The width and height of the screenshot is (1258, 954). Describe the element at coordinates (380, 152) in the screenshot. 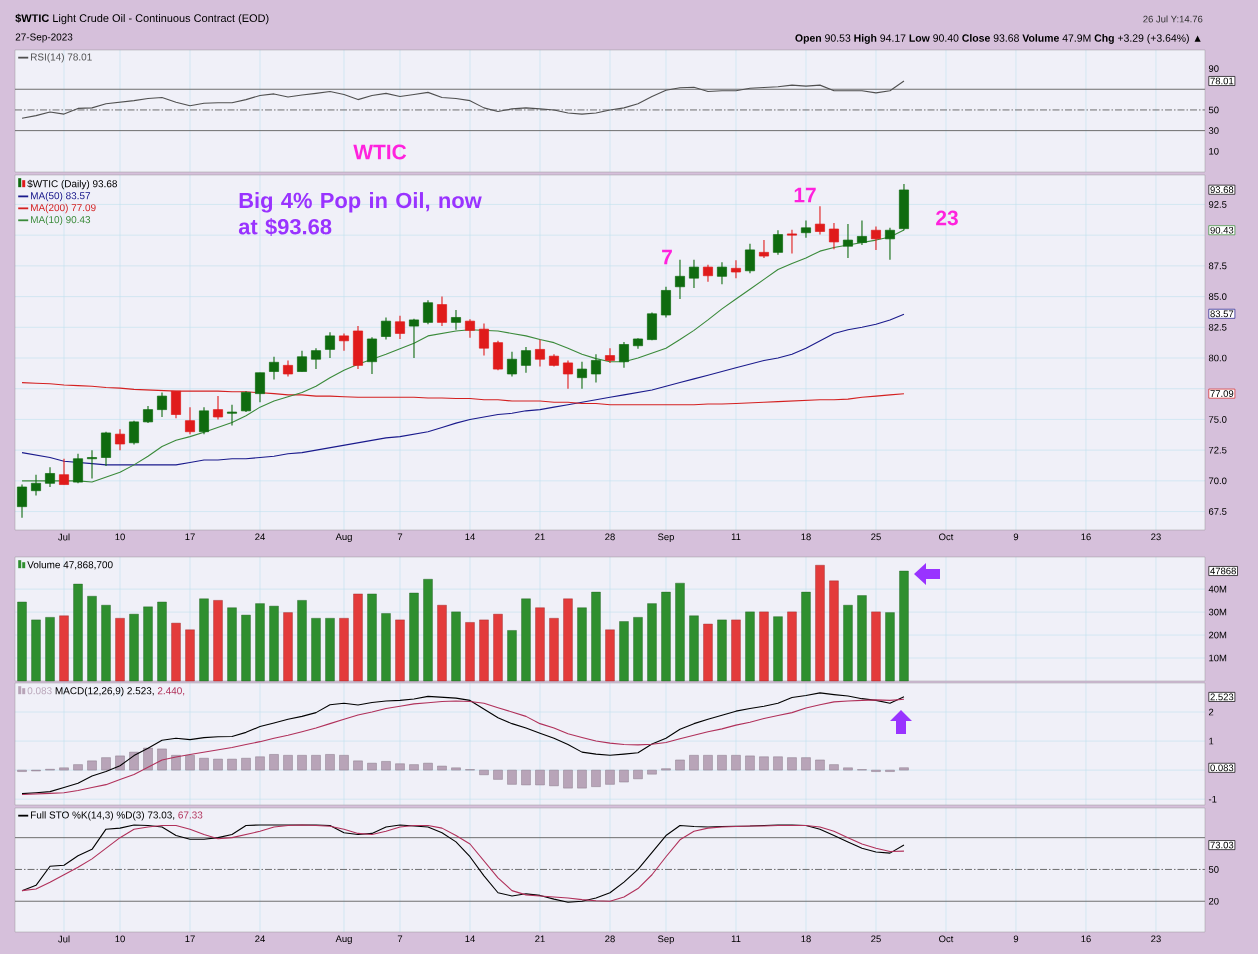

I see `annotation: WTIC` at that location.